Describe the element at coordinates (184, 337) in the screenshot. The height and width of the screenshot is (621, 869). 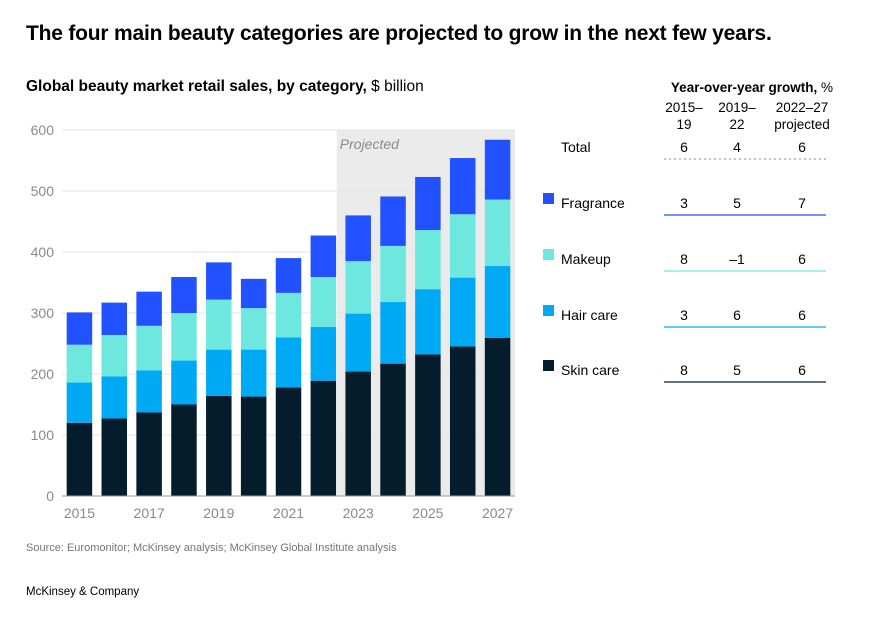
I see `bar-makeup-2018` at that location.